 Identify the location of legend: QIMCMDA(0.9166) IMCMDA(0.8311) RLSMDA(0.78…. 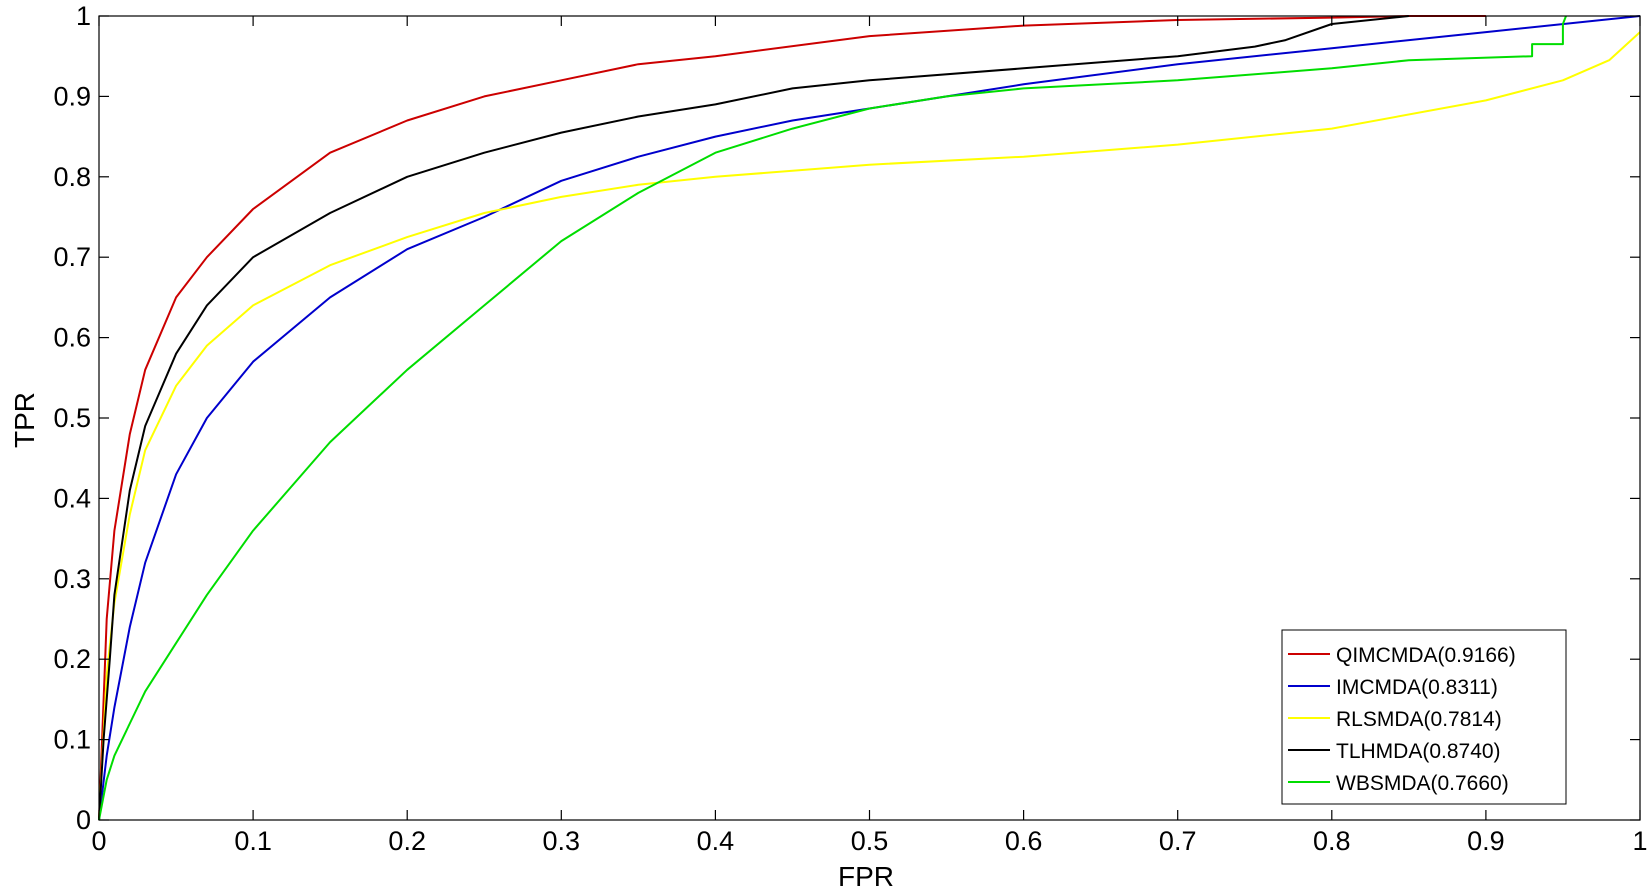
(1424, 717).